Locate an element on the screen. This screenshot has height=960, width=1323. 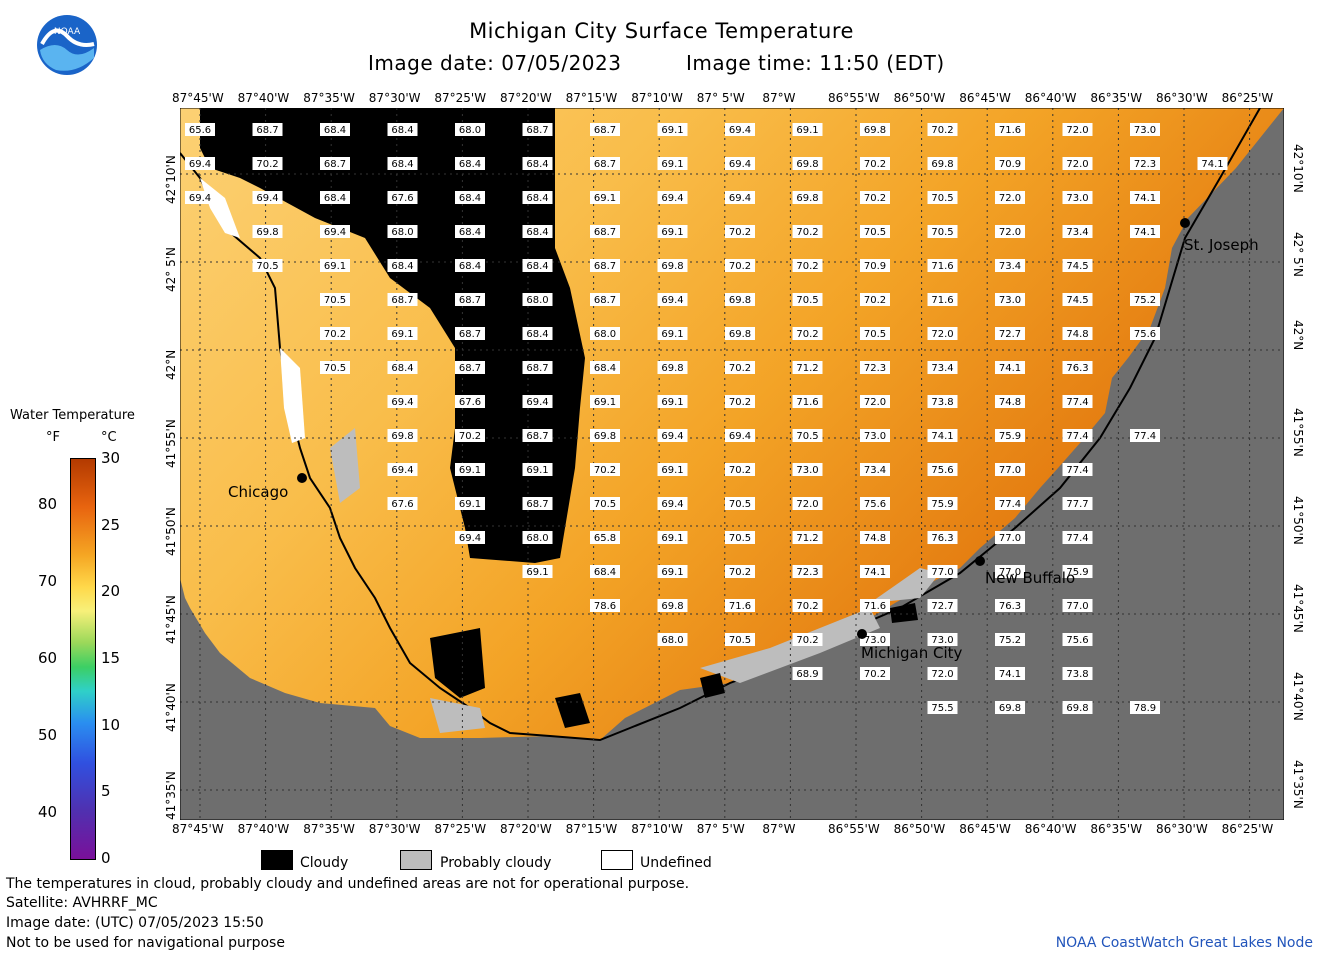
temperature-label: 74.1 is located at coordinates (1010, 368).